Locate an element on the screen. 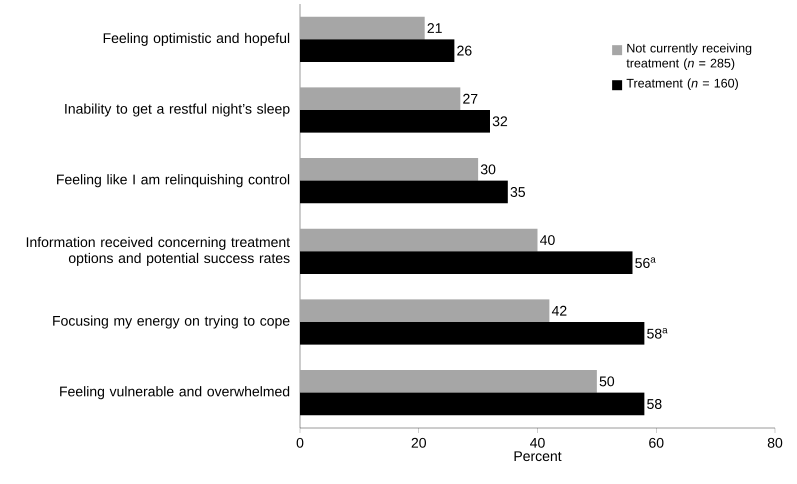 This screenshot has width=797, height=484. data-label: 30 is located at coordinates (488, 169).